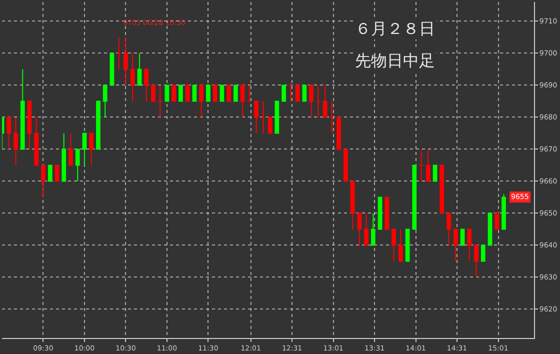 The image size is (560, 354). Describe the element at coordinates (395, 60) in the screenshot. I see `text: 先物日中足` at that location.